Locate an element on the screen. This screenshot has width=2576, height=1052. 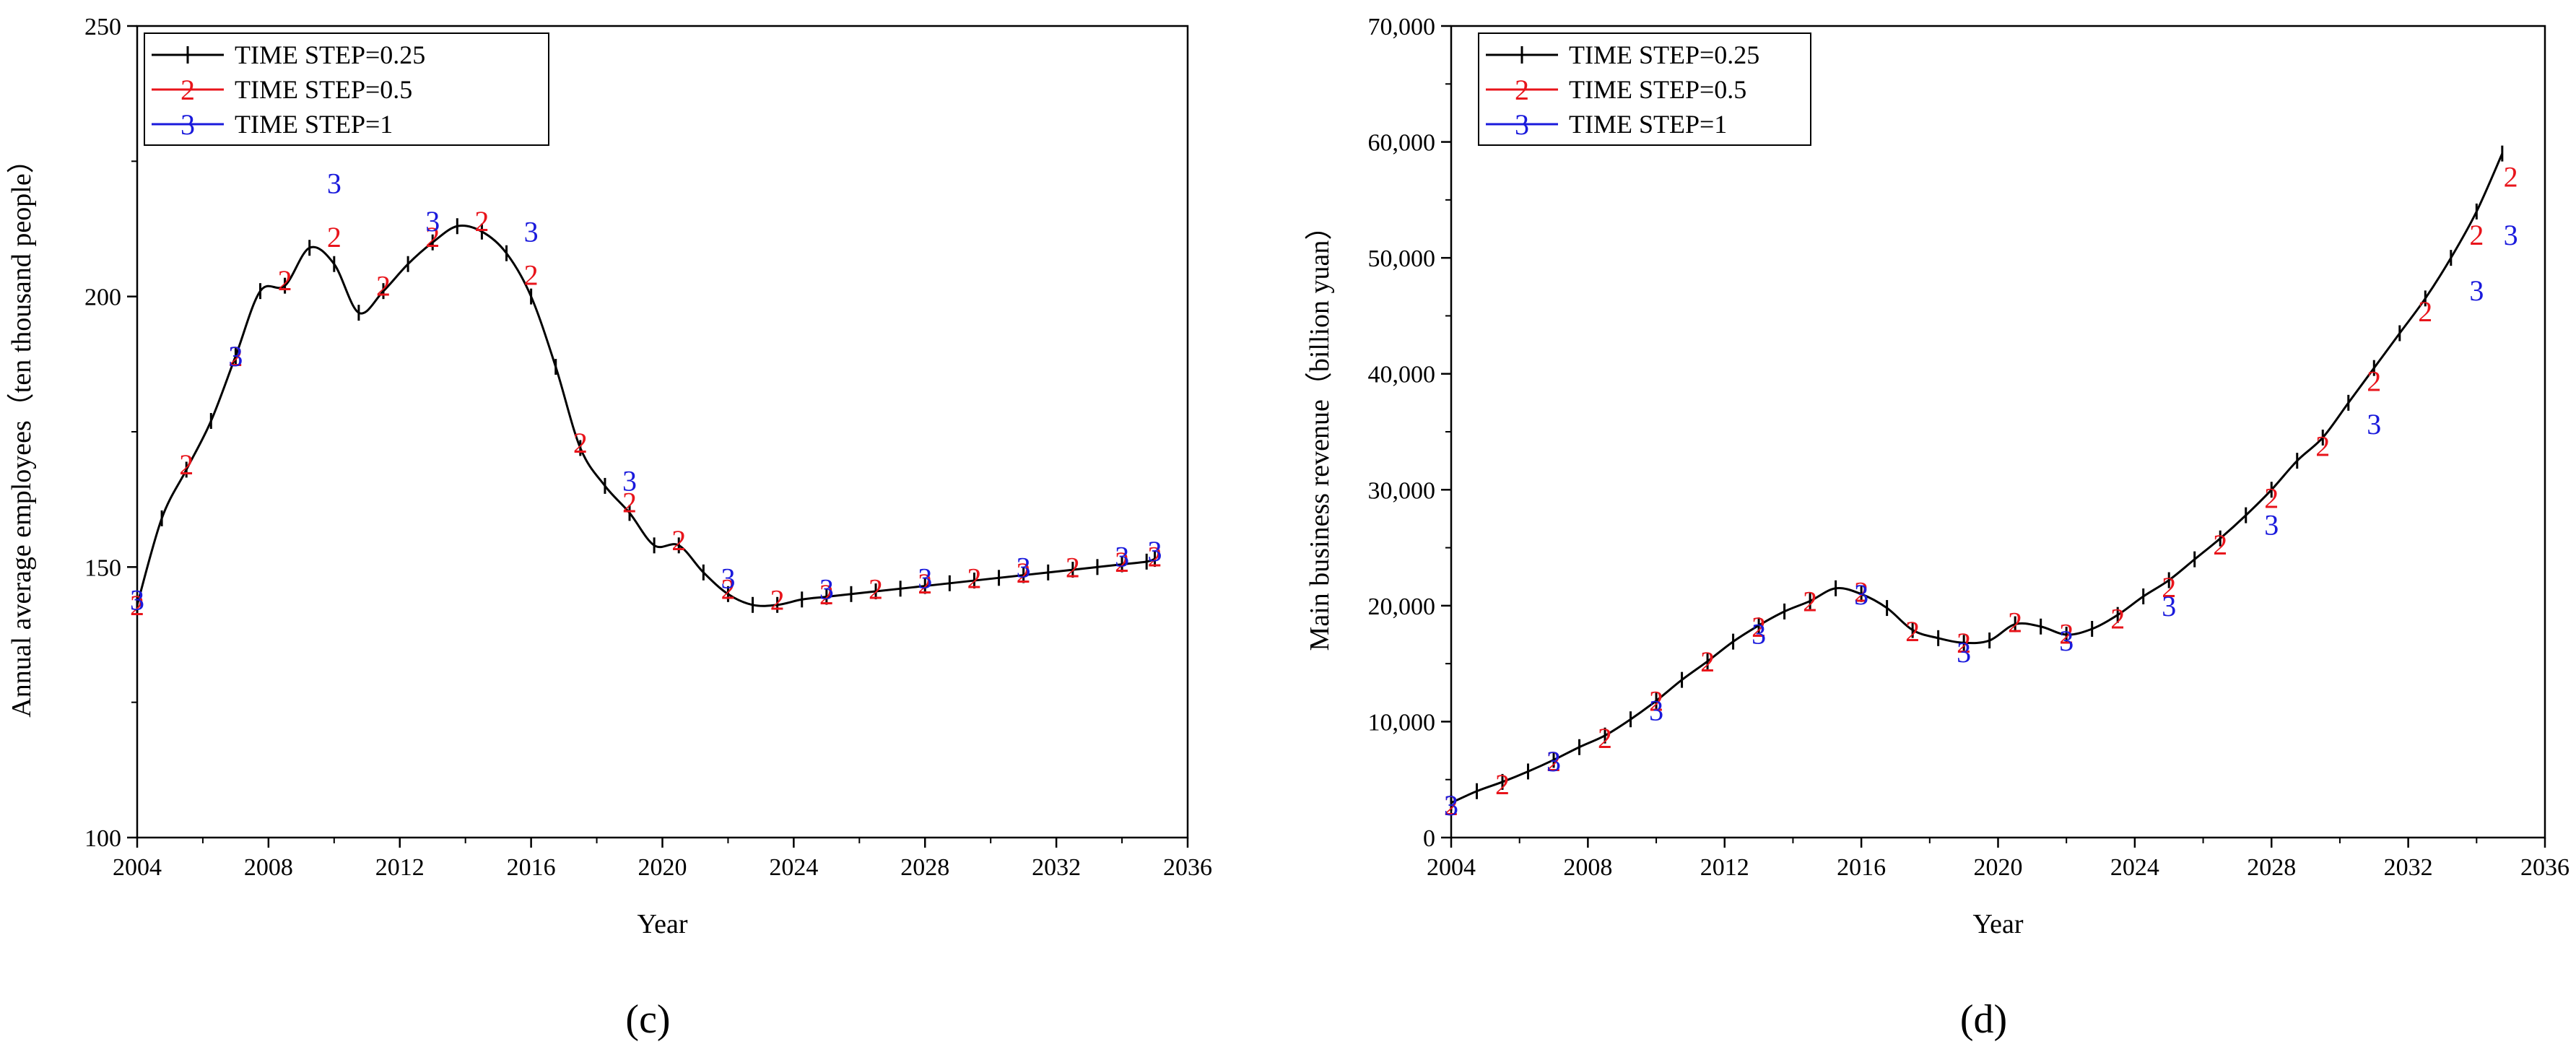
y-tick-label: 70,000 is located at coordinates (1402, 27).